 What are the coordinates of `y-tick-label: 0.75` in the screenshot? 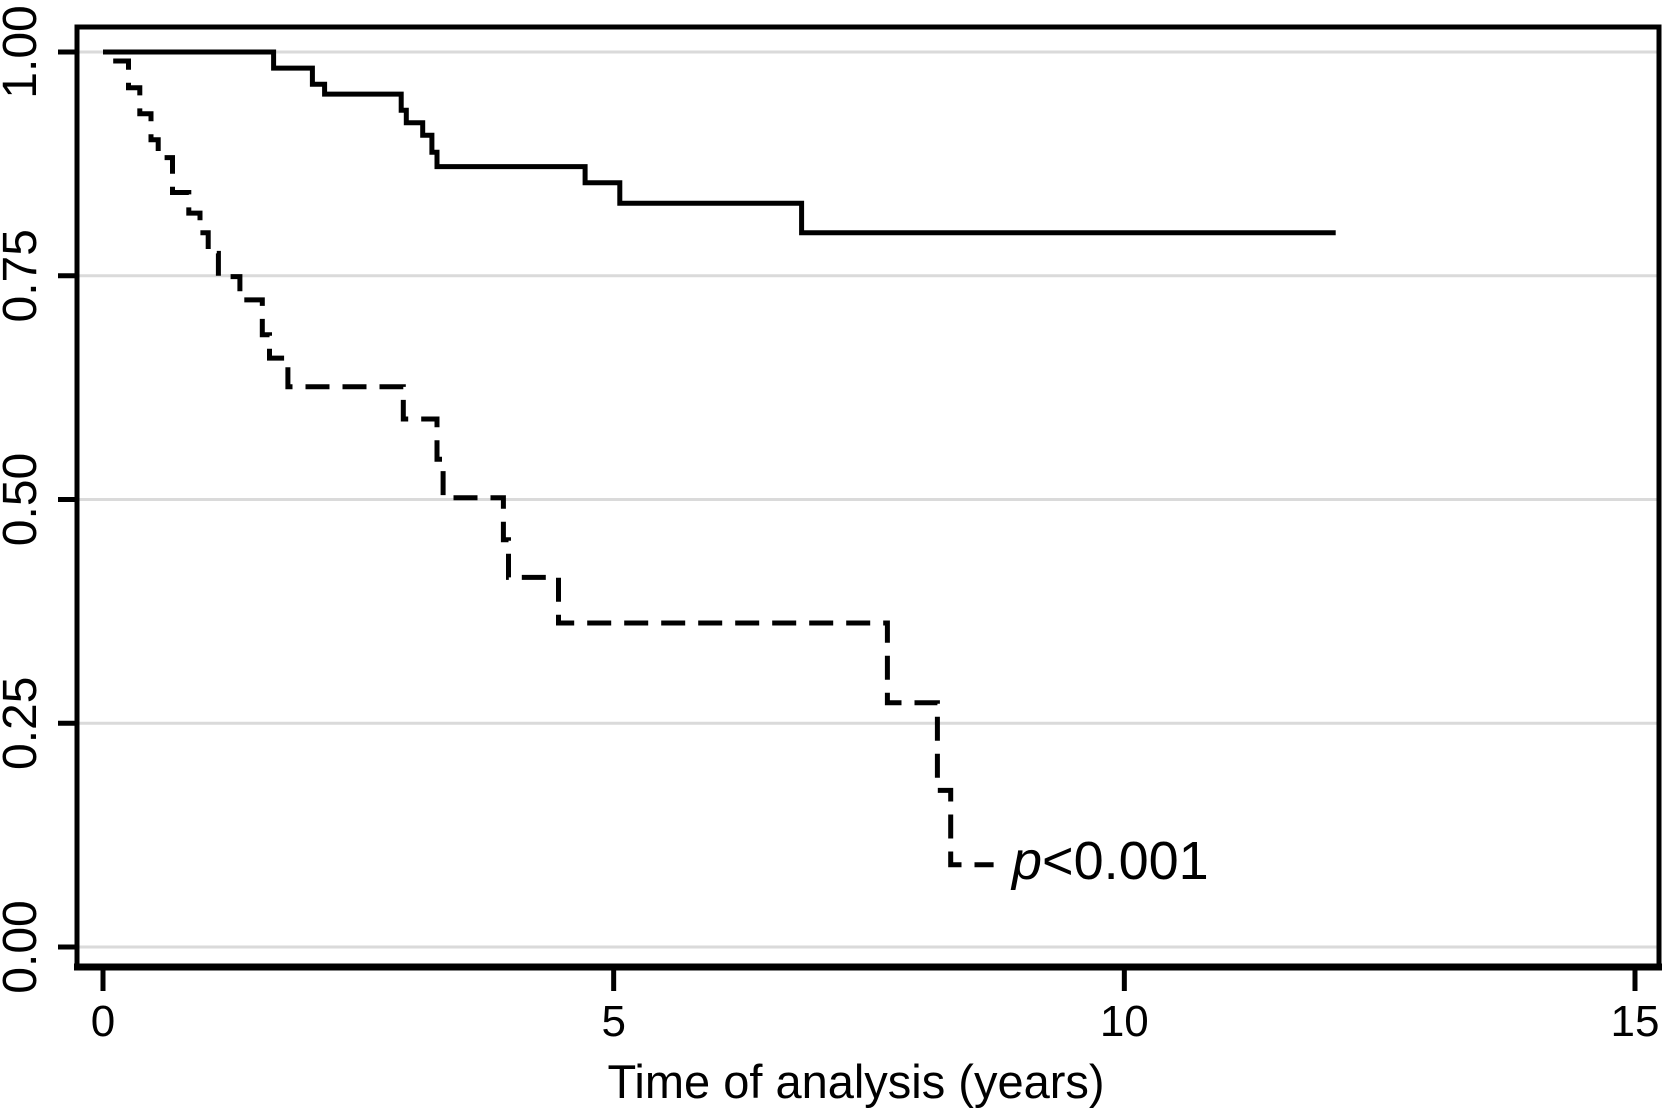 It's located at (23, 275).